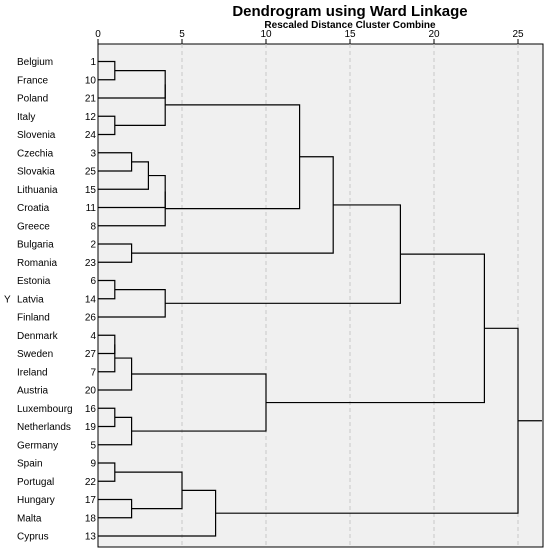 The height and width of the screenshot is (550, 544). What do you see at coordinates (91, 299) in the screenshot?
I see `leaf-case-number: 14` at bounding box center [91, 299].